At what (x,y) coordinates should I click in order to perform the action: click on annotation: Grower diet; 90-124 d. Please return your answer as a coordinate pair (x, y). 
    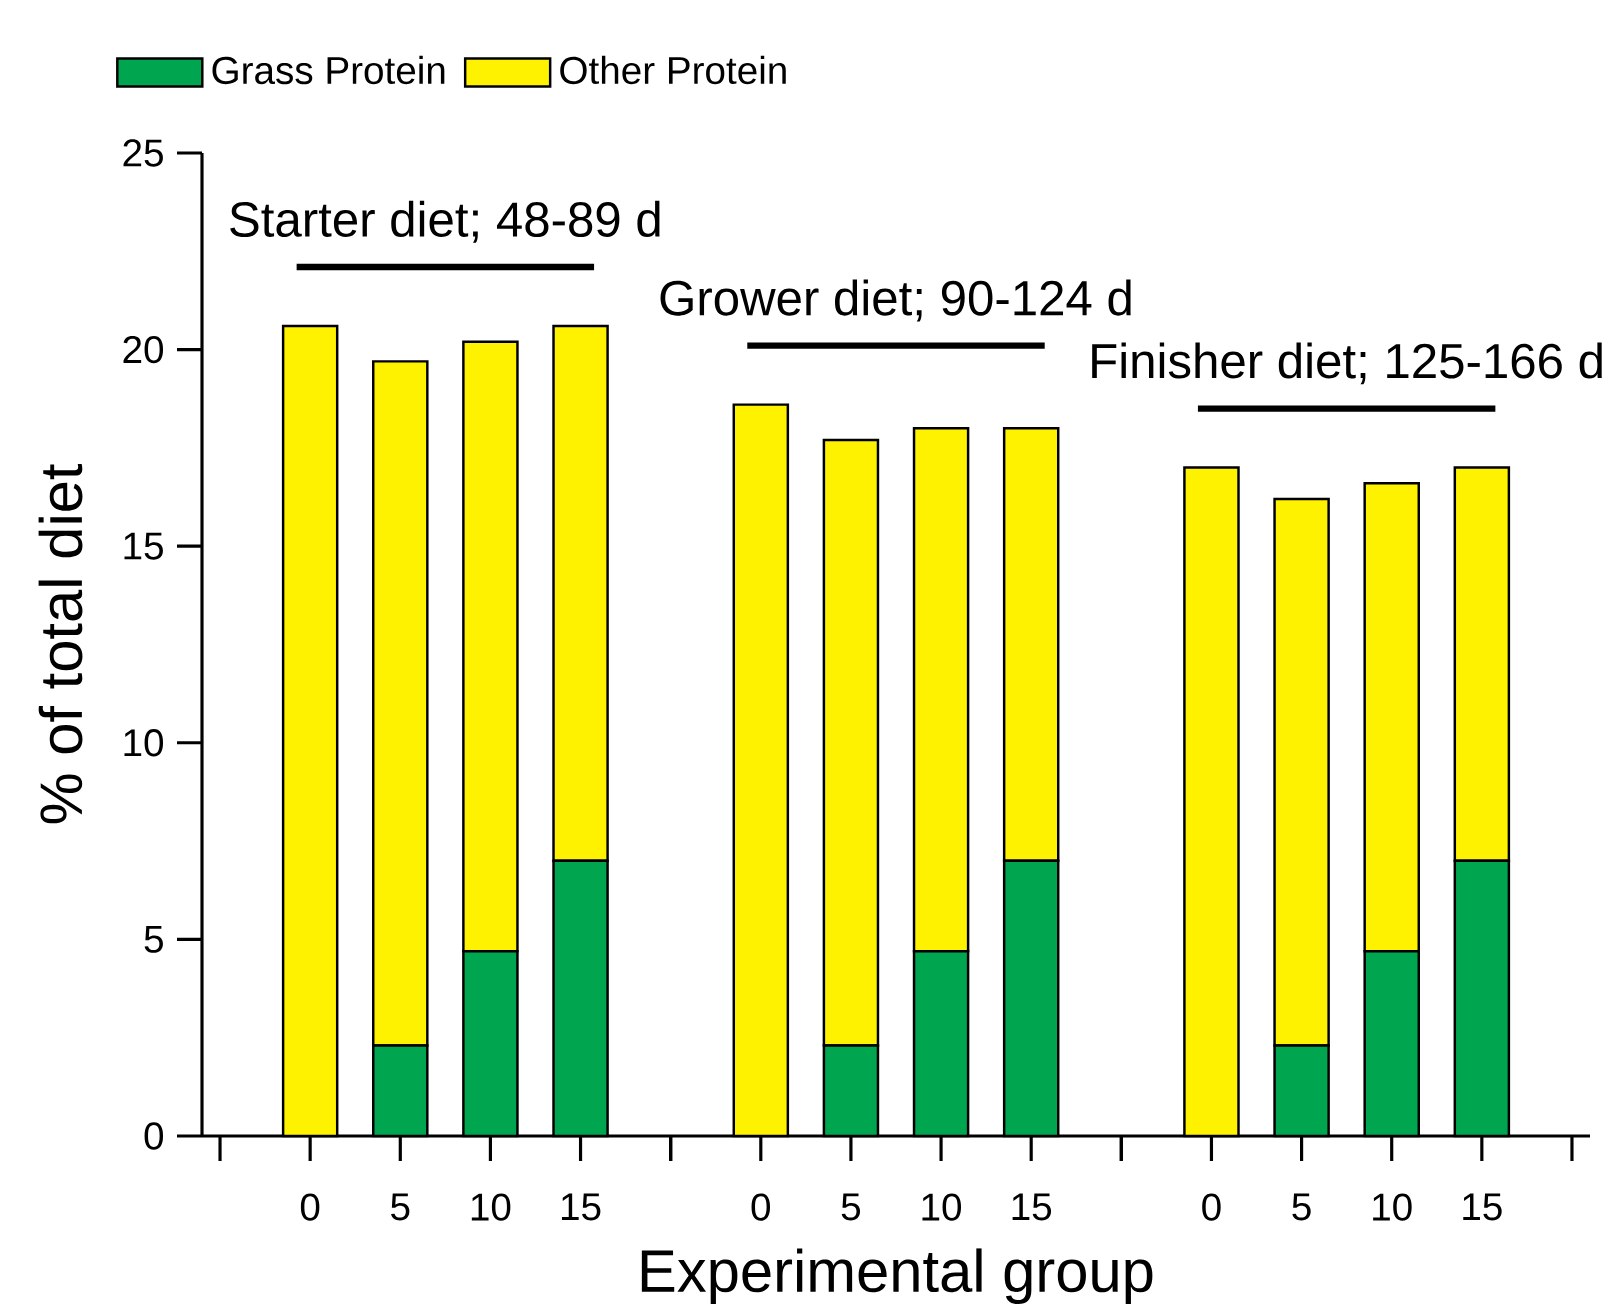
    Looking at the image, I should click on (895, 300).